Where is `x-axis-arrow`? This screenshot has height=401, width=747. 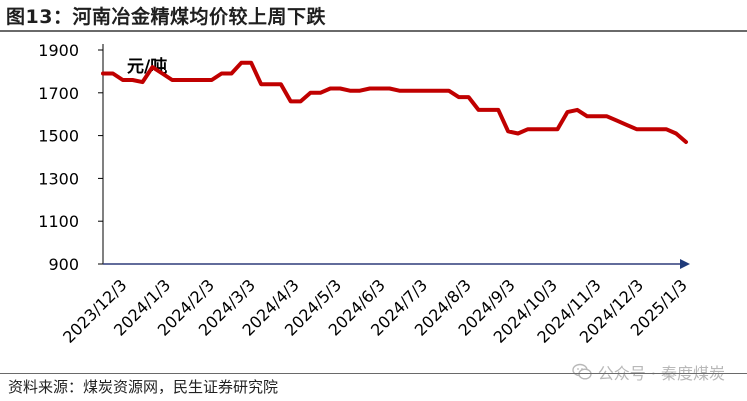
x-axis-arrow is located at coordinates (685, 264).